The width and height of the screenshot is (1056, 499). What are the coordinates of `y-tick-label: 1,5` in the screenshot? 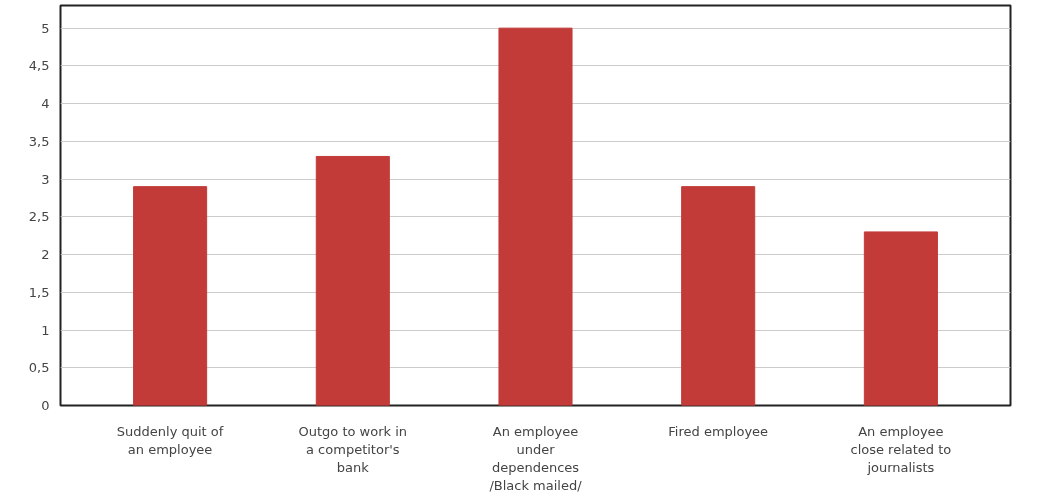 It's located at (39, 292).